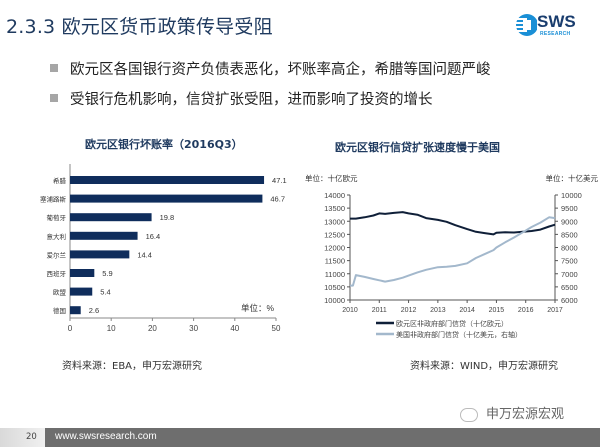 The width and height of the screenshot is (600, 447). I want to click on footer-bar: 20 www.swsresearch.com, so click(300, 437).